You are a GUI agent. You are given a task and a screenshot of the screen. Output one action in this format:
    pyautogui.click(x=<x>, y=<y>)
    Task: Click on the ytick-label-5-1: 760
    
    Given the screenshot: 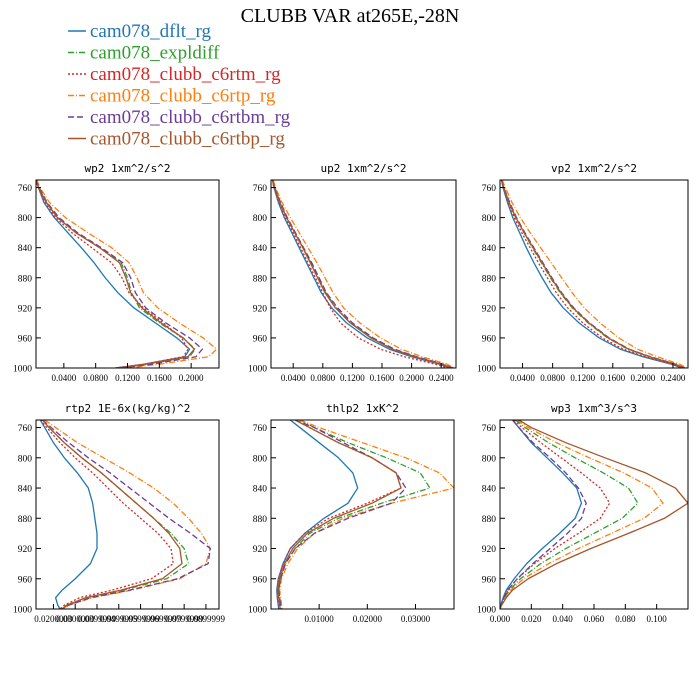 What is the action you would take?
    pyautogui.click(x=260, y=429)
    